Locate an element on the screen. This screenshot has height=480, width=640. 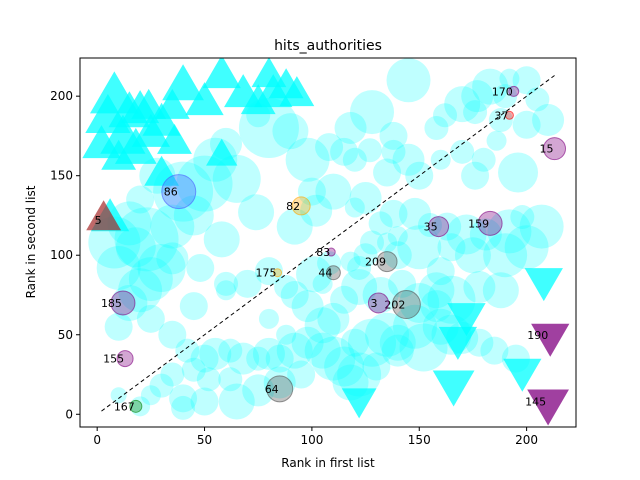
series-15-label: 15 is located at coordinates (547, 149).